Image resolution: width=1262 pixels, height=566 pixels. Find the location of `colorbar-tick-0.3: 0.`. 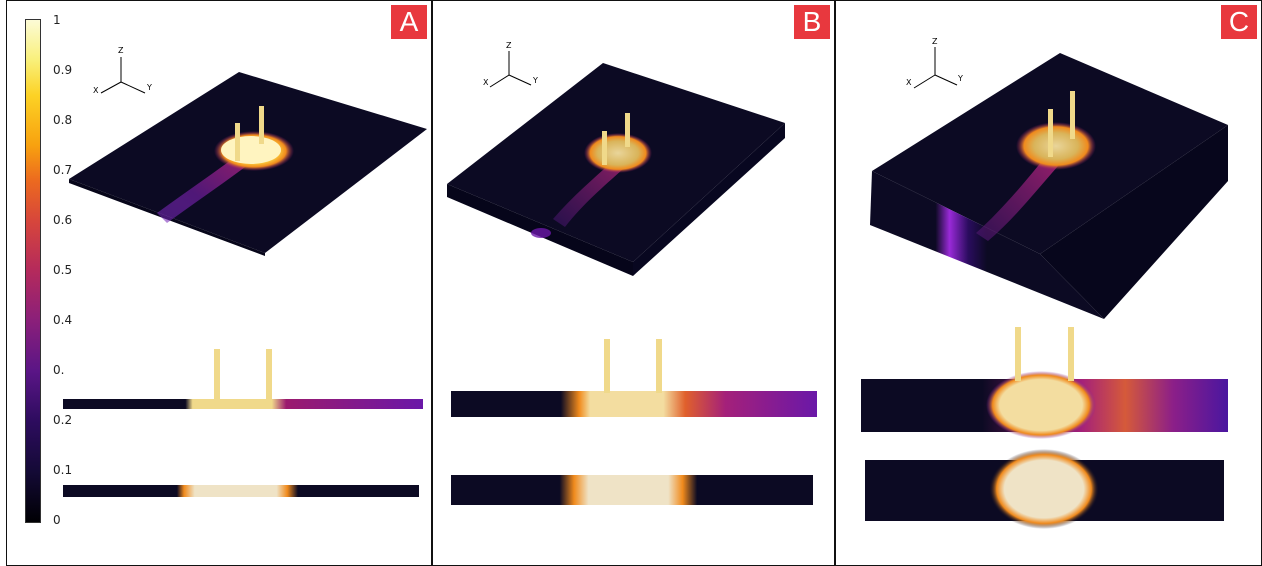

colorbar-tick-0.3: 0. is located at coordinates (59, 370).